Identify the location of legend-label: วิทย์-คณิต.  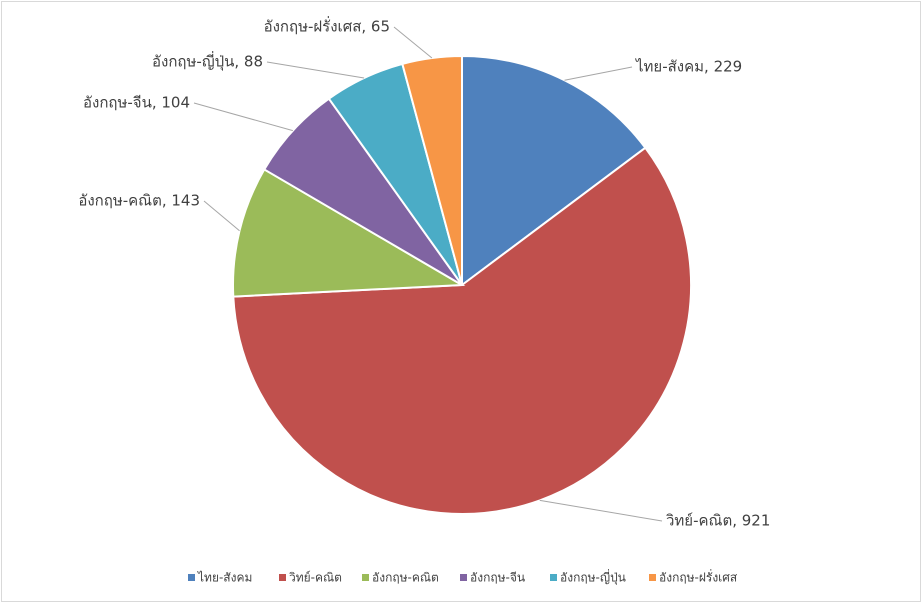
(315, 578).